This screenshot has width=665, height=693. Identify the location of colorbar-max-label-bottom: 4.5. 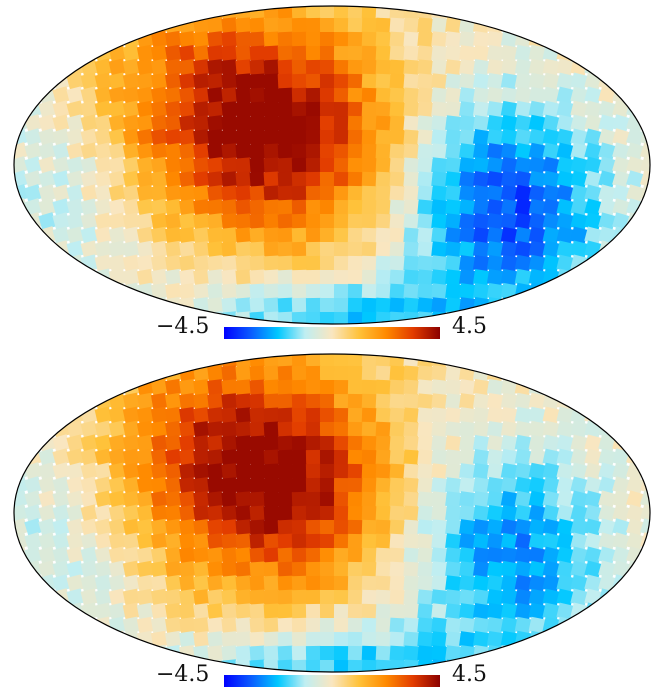
(469, 674).